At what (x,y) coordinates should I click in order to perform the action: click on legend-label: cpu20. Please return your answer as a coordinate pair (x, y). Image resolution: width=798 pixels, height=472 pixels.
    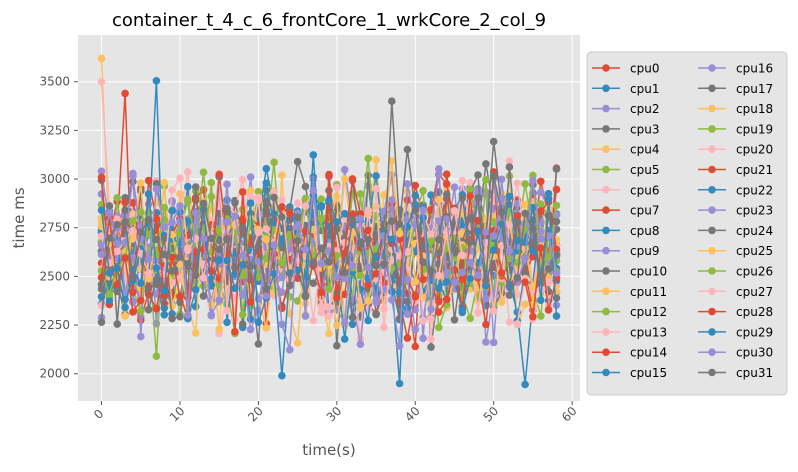
    Looking at the image, I should click on (754, 150).